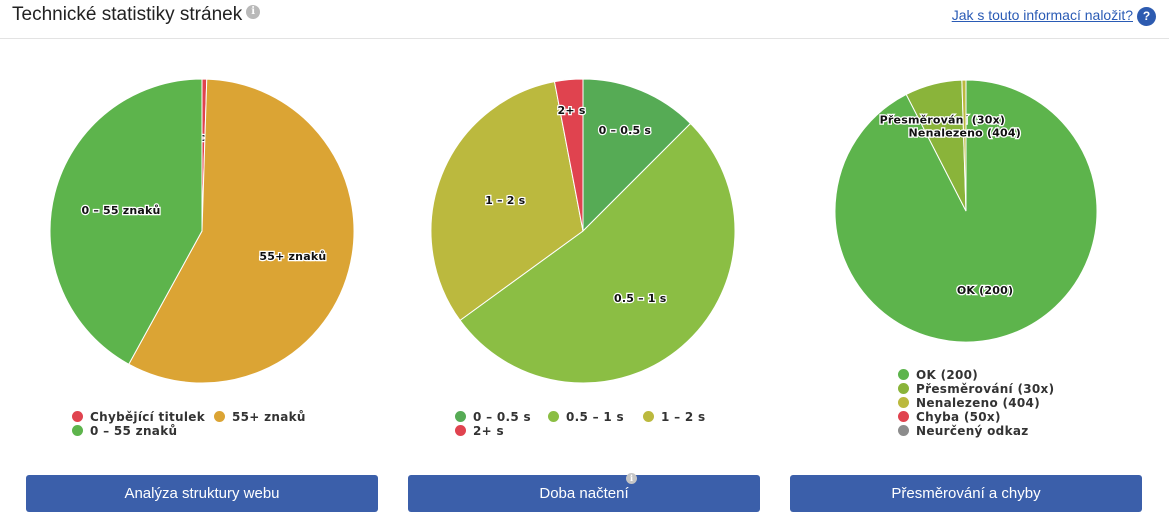  I want to click on pie-slice-0-5-1-s, so click(597, 253).